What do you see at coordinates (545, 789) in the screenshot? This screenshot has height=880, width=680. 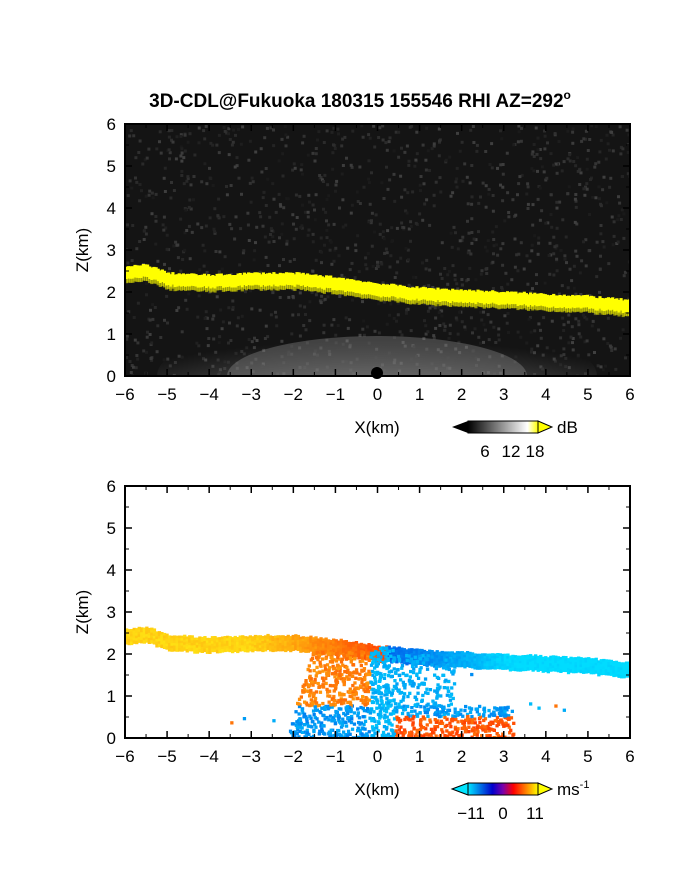 I see `velocity-colorbar-high-arrow` at bounding box center [545, 789].